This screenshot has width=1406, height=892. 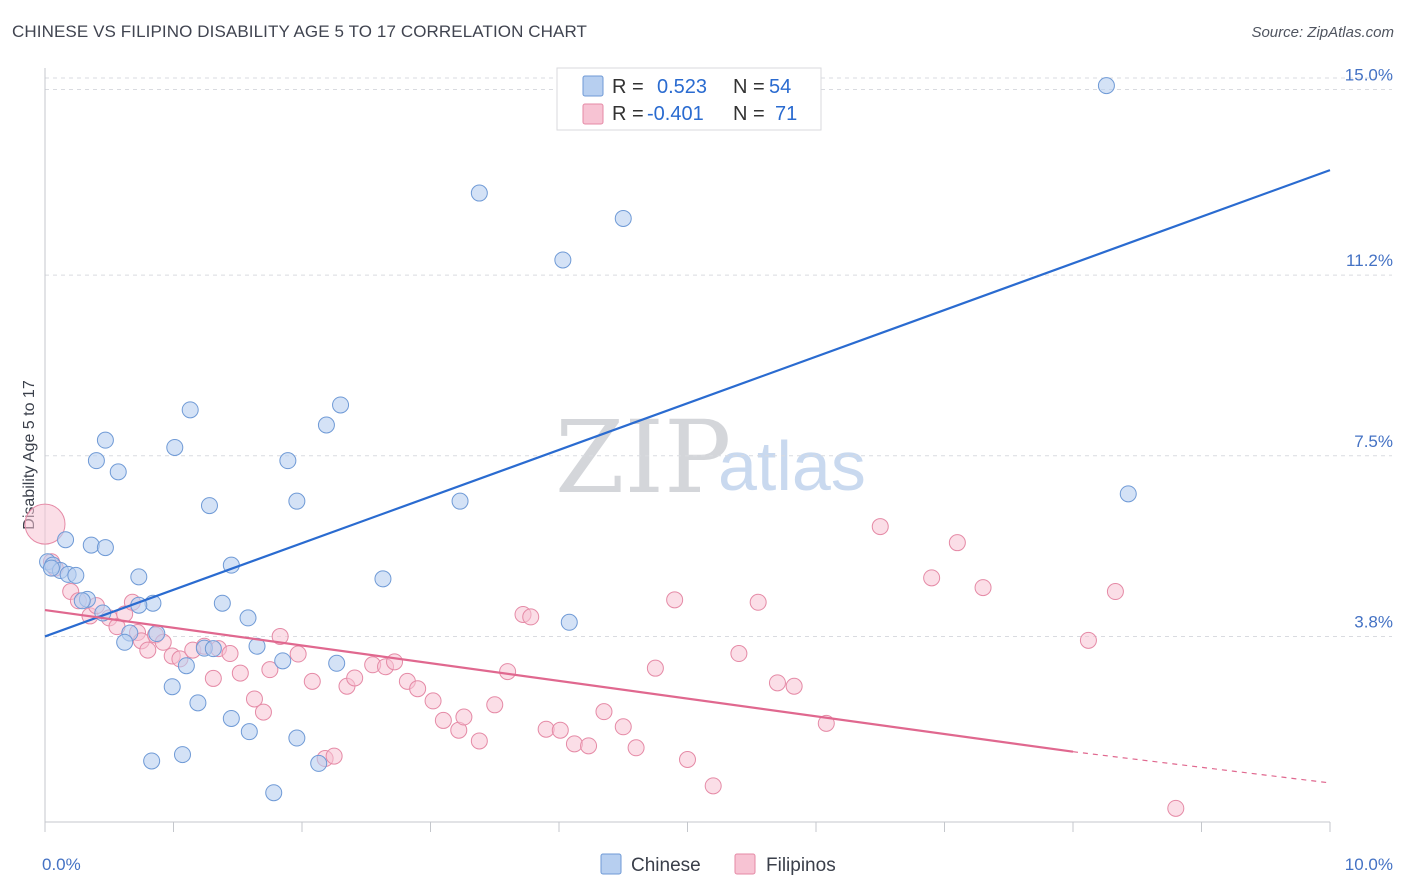 I want to click on legend-n-value-filipinos: 71, so click(x=786, y=114).